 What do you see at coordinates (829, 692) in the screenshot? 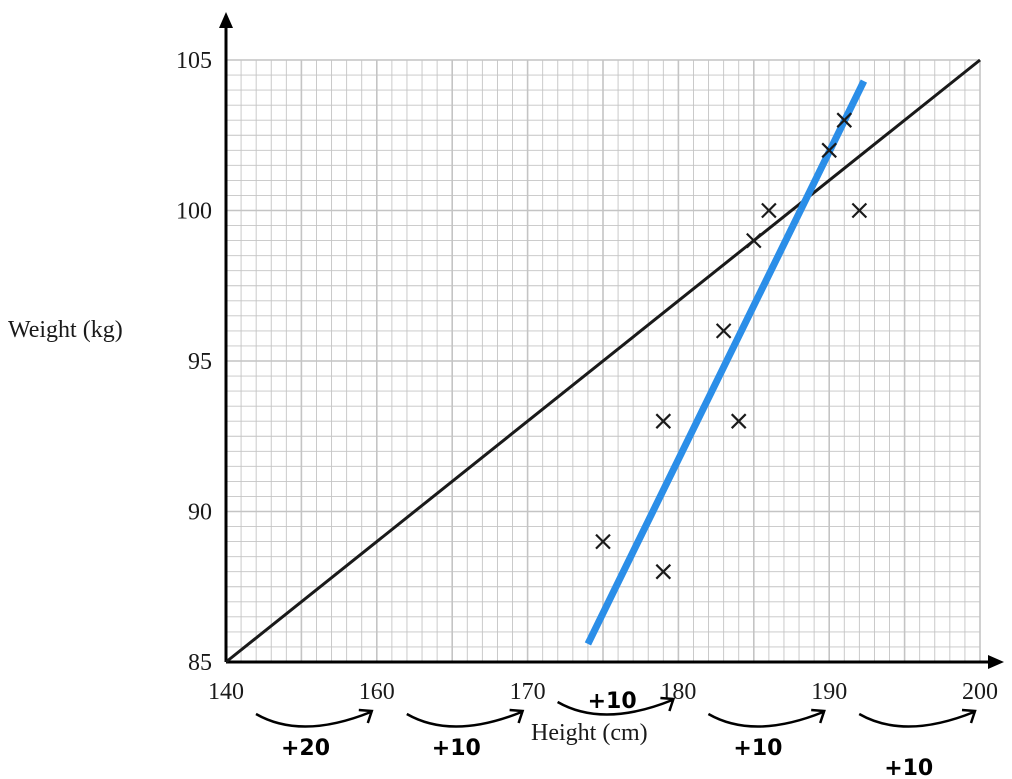
I see `x-tick-label: 190` at bounding box center [829, 692].